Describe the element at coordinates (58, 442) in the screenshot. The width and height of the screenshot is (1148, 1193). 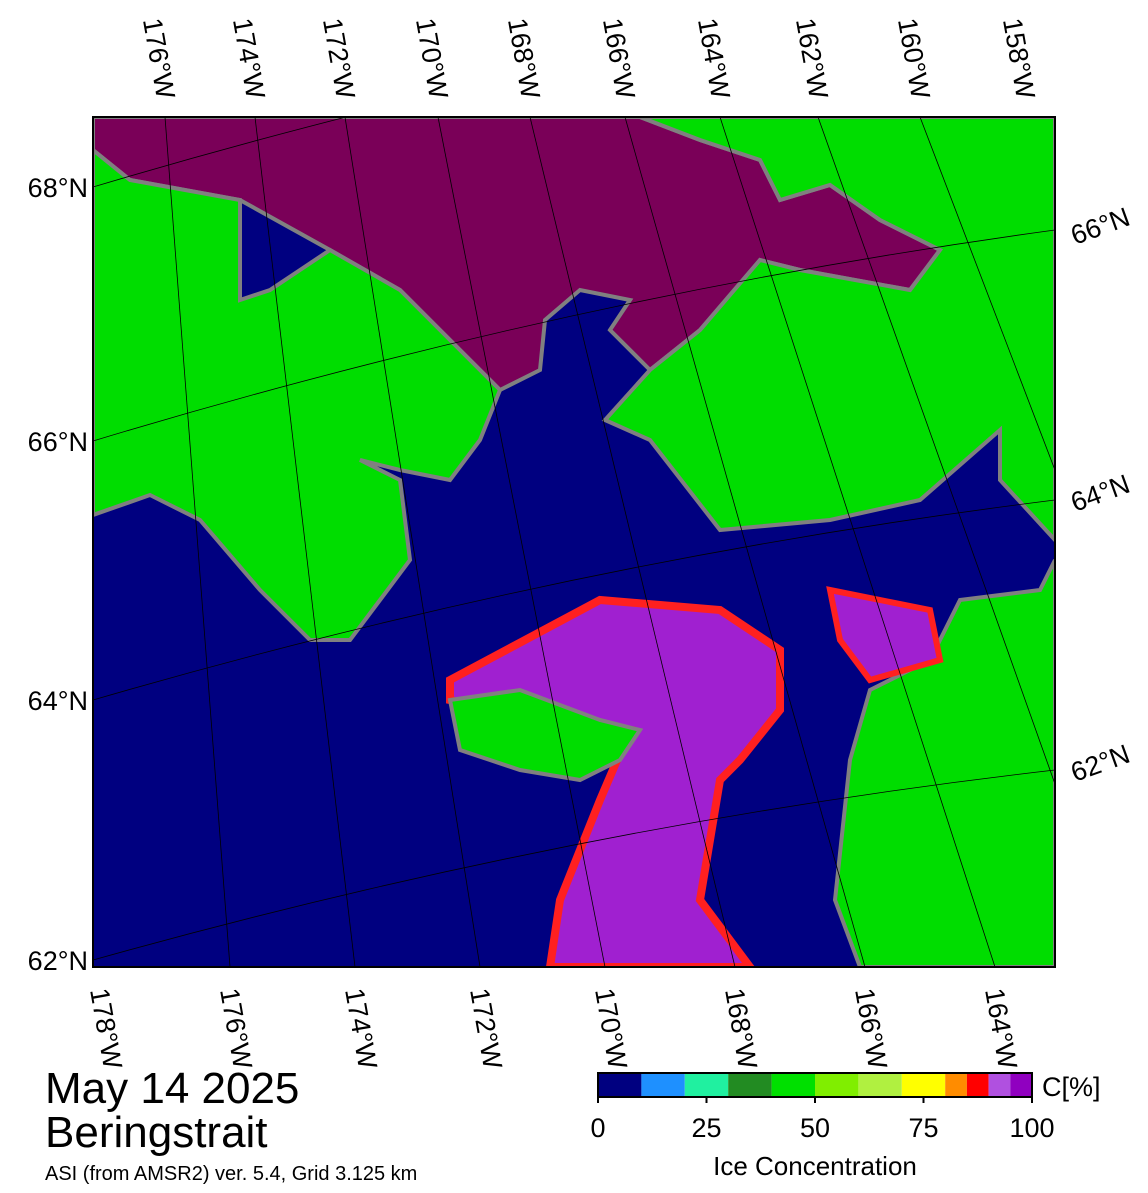
I see `left-lat-label: 66°N` at that location.